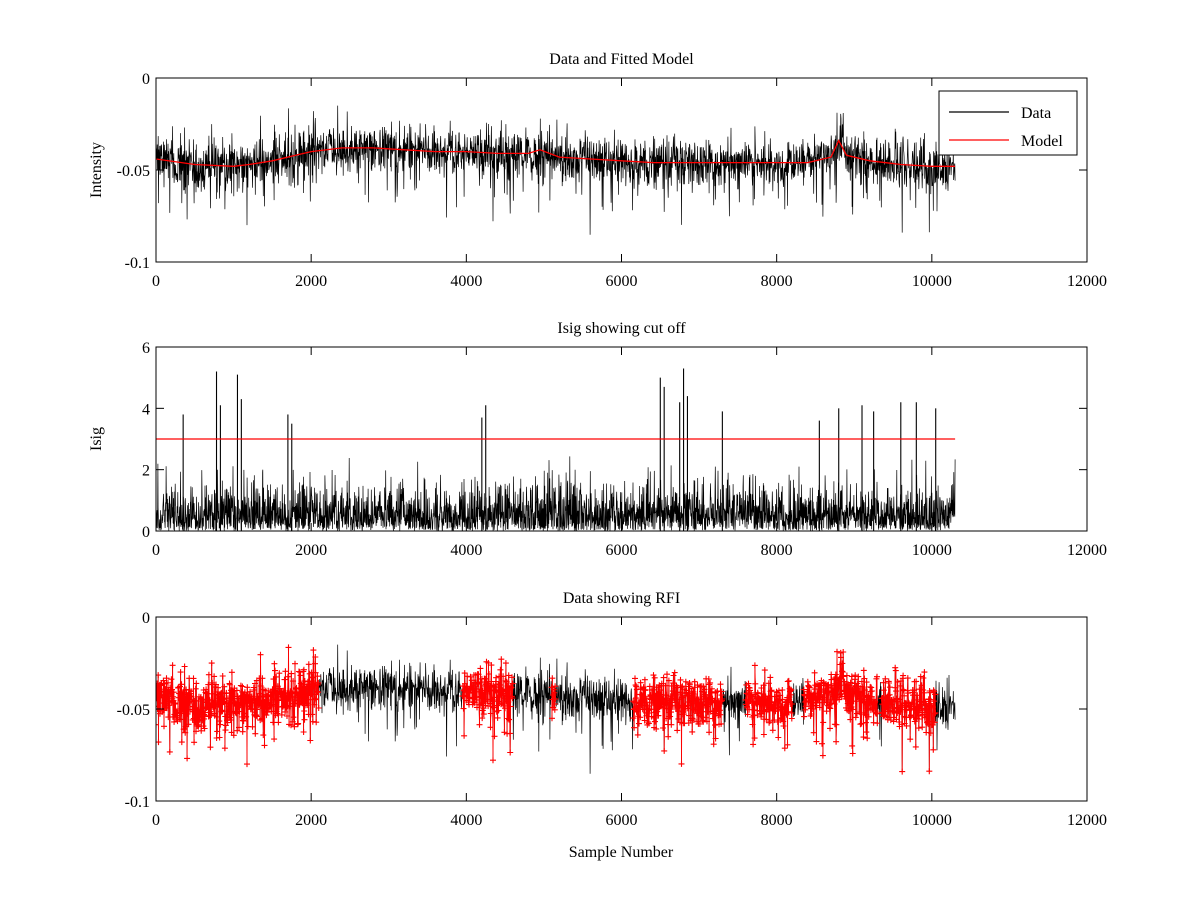  What do you see at coordinates (621, 852) in the screenshot?
I see `figure-xlabel: Sample Number` at bounding box center [621, 852].